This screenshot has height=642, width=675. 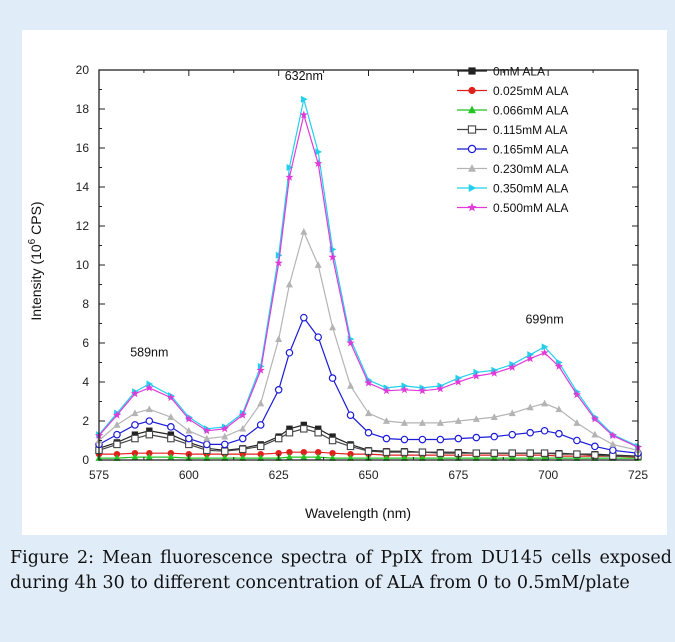 What do you see at coordinates (638, 475) in the screenshot?
I see `x-tick-label: 725` at bounding box center [638, 475].